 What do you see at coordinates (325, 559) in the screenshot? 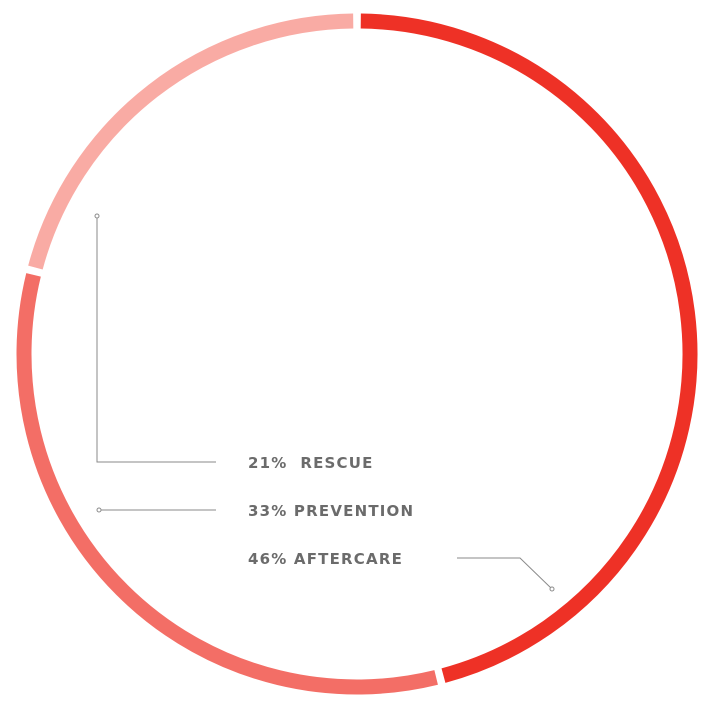
I see `label-aftercare: 46% AFTERCARE` at bounding box center [325, 559].